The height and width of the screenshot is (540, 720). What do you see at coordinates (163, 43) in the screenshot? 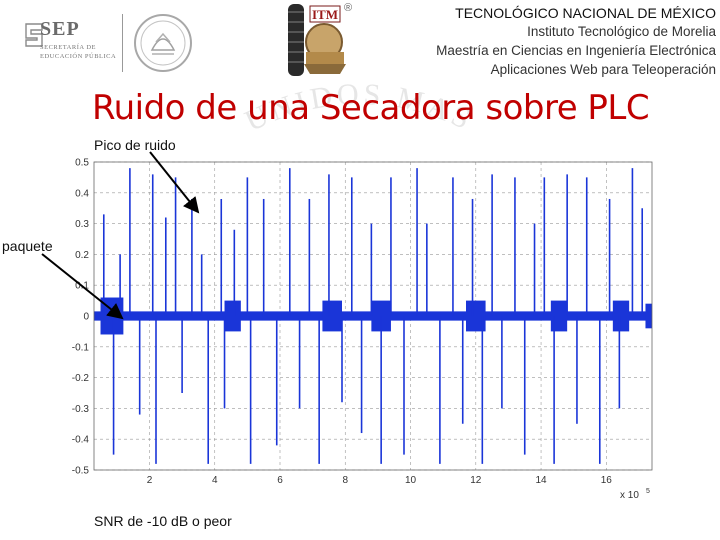
I see `mexican-seal-icon` at bounding box center [163, 43].